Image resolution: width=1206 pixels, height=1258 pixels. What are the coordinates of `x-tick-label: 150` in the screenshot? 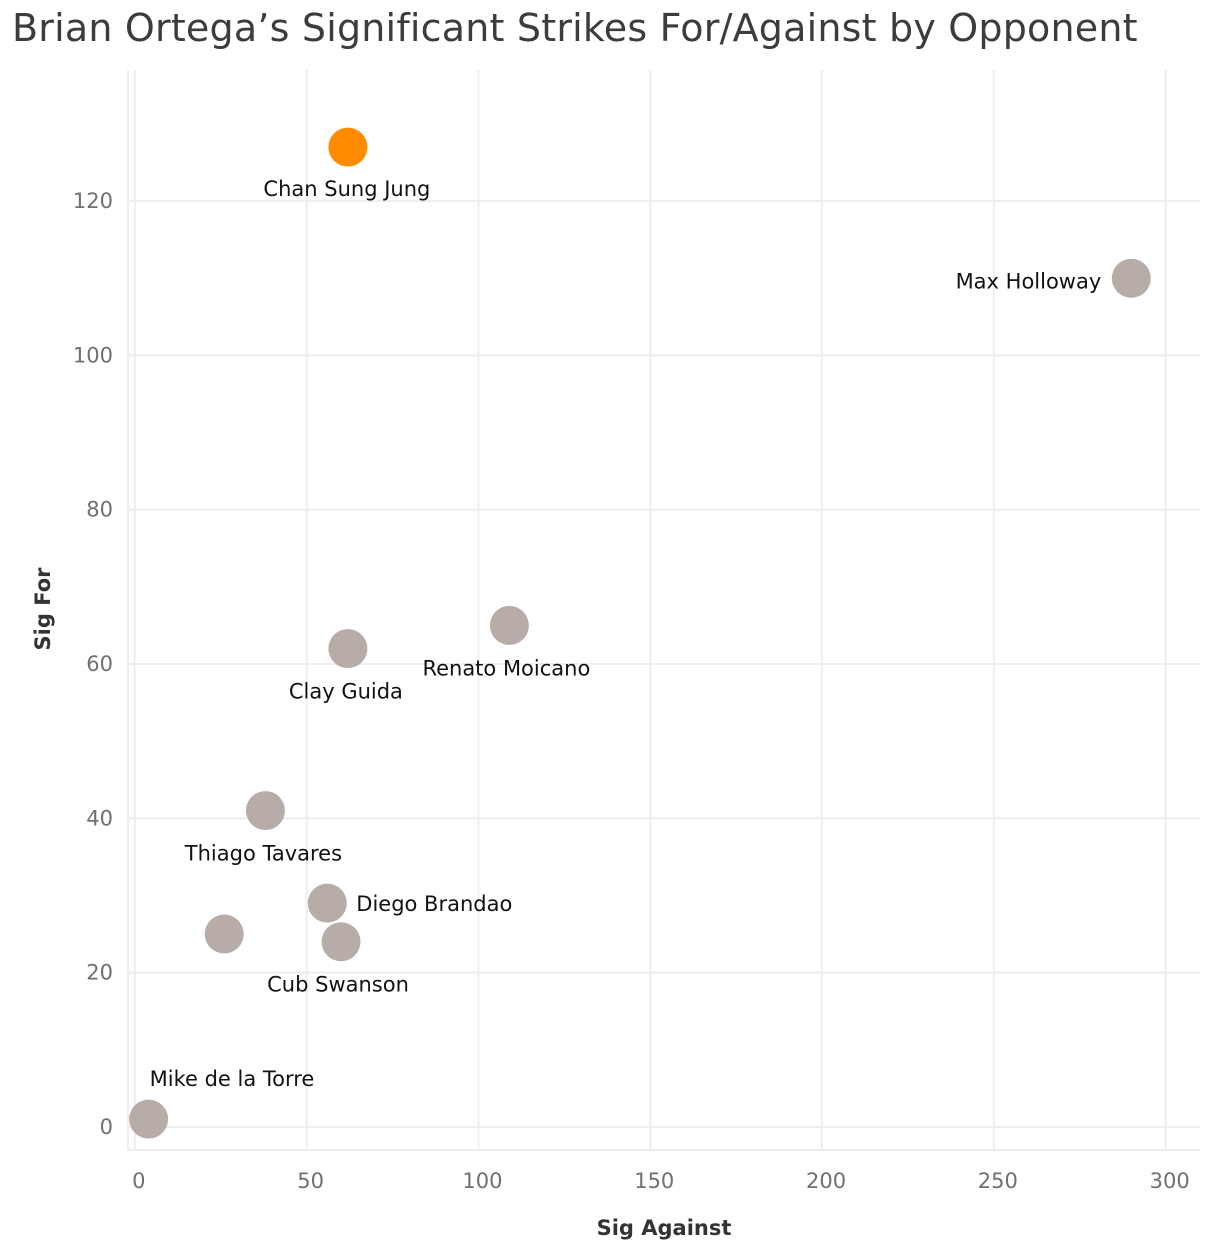 It's located at (654, 1181).